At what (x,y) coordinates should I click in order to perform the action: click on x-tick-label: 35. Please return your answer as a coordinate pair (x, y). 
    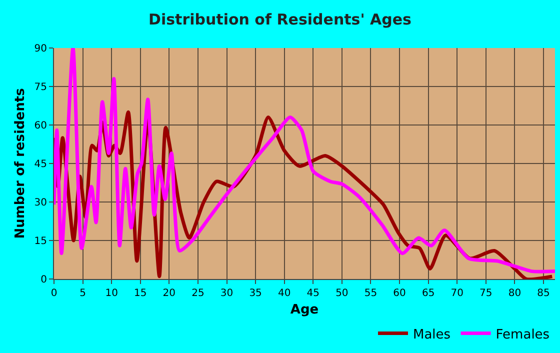
    Looking at the image, I should click on (255, 293).